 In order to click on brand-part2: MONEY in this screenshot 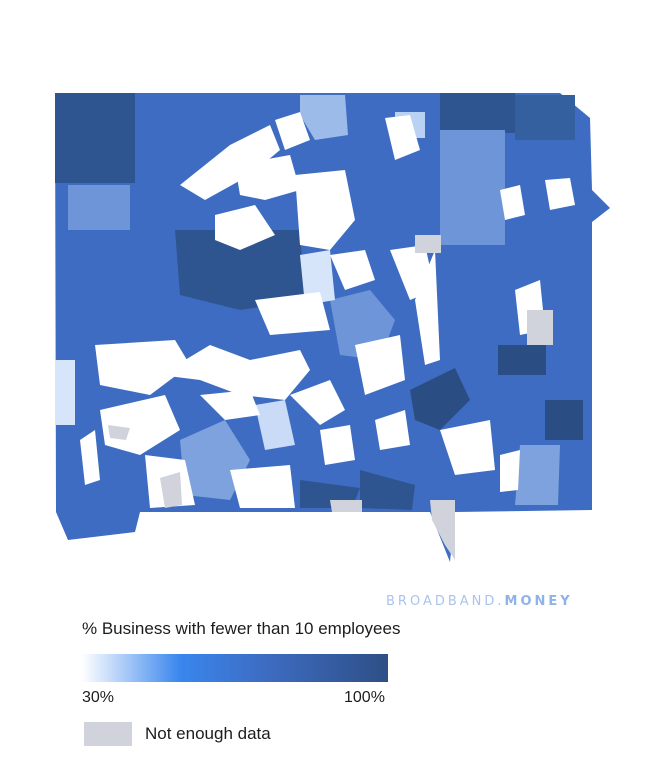, I will do `click(538, 601)`.